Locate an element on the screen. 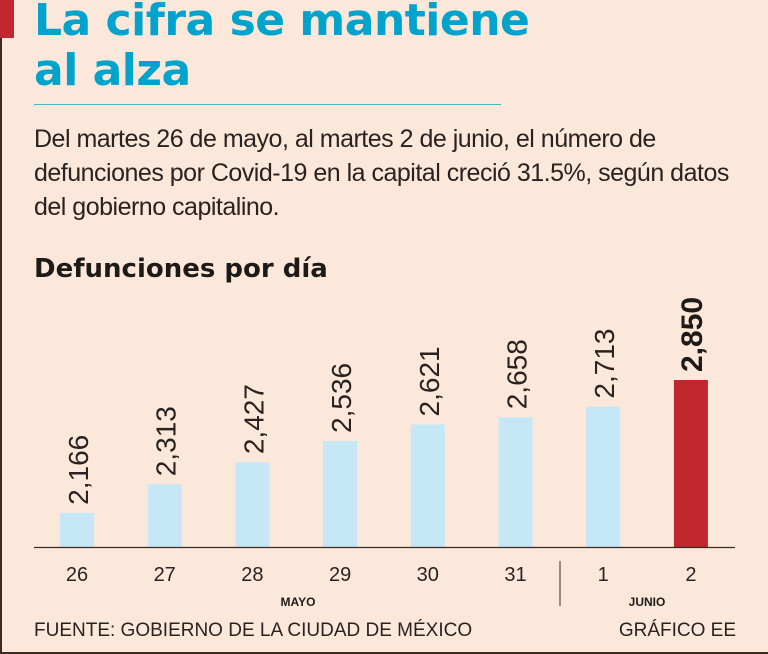 The image size is (768, 654). x-tick-label: 31 is located at coordinates (515, 575).